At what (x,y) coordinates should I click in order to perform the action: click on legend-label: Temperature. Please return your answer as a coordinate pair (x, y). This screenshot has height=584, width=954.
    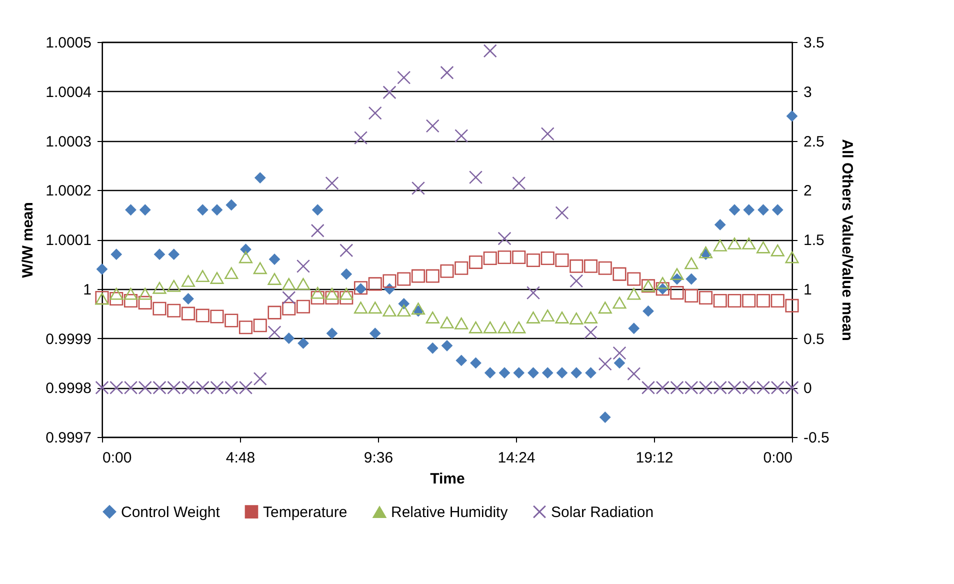
    Looking at the image, I should click on (305, 512).